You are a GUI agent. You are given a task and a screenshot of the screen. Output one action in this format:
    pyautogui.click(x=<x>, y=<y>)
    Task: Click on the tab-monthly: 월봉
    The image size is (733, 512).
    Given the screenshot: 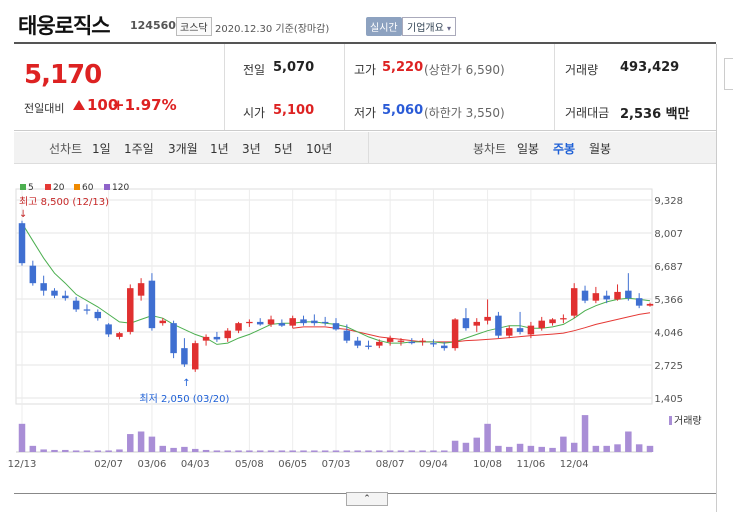 What is the action you would take?
    pyautogui.click(x=600, y=149)
    